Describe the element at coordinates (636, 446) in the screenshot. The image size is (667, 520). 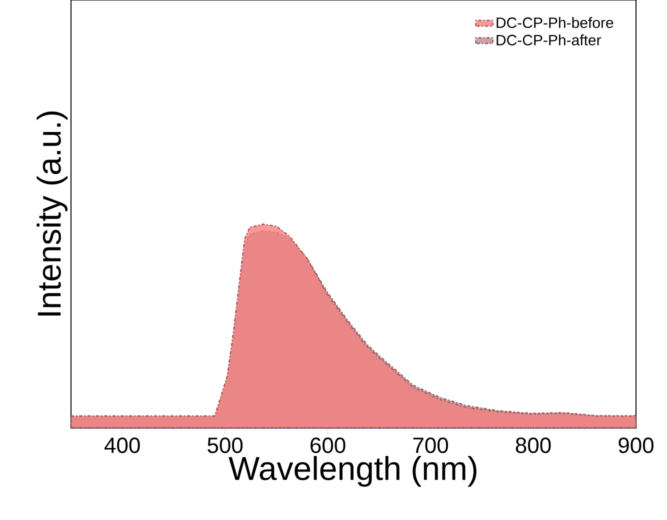
I see `x-tick-label: 900` at that location.